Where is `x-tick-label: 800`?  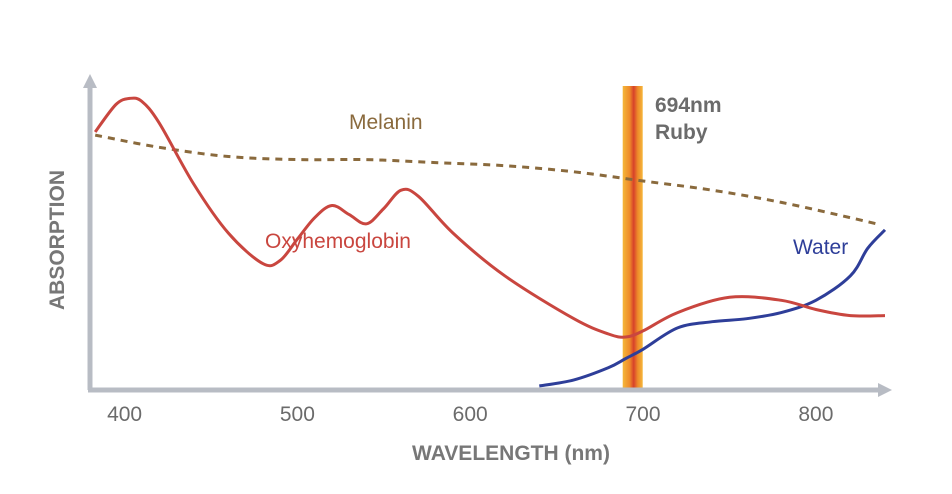 x-tick-label: 800 is located at coordinates (815, 414).